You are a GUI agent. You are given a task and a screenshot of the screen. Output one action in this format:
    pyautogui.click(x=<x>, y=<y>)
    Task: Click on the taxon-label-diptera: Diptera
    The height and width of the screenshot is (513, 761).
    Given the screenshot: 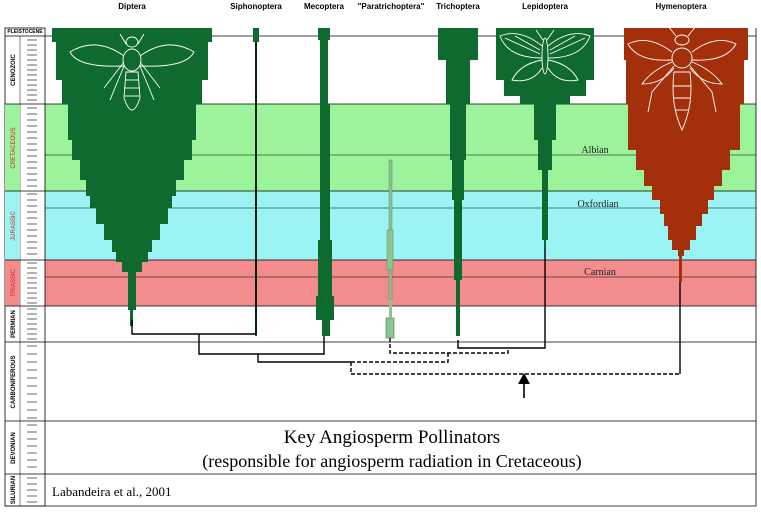 What is the action you would take?
    pyautogui.click(x=132, y=6)
    